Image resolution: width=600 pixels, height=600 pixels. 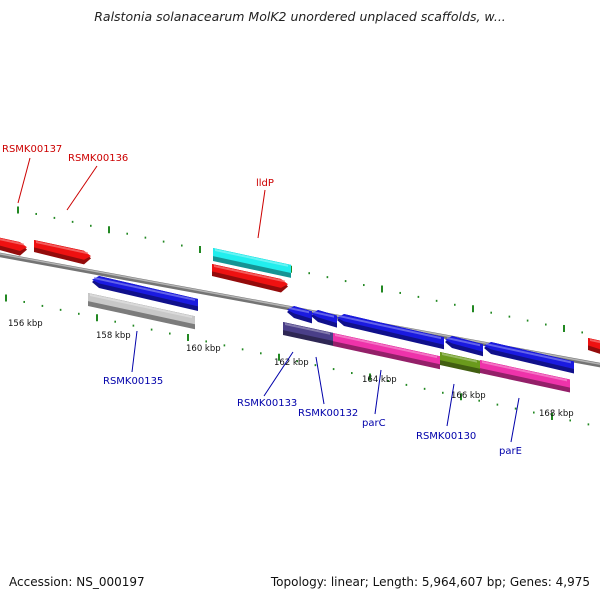 What do you see at coordinates (82, 188) in the screenshot?
I see `label-leader-RSMK00136` at bounding box center [82, 188].